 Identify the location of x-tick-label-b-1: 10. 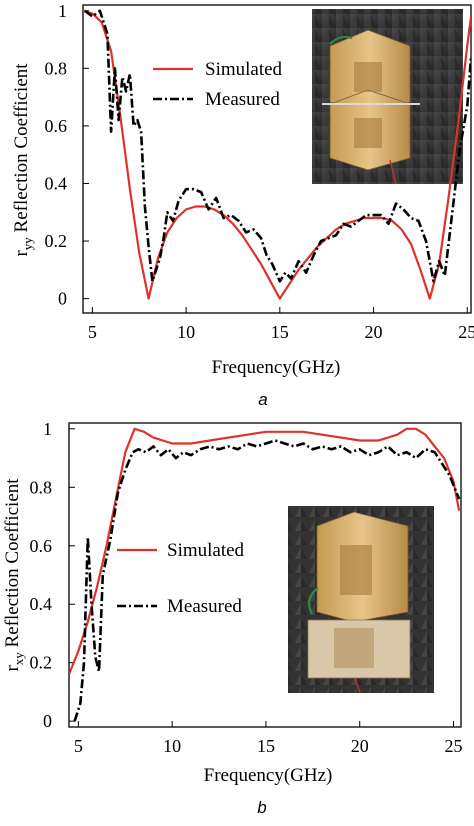
(172, 746).